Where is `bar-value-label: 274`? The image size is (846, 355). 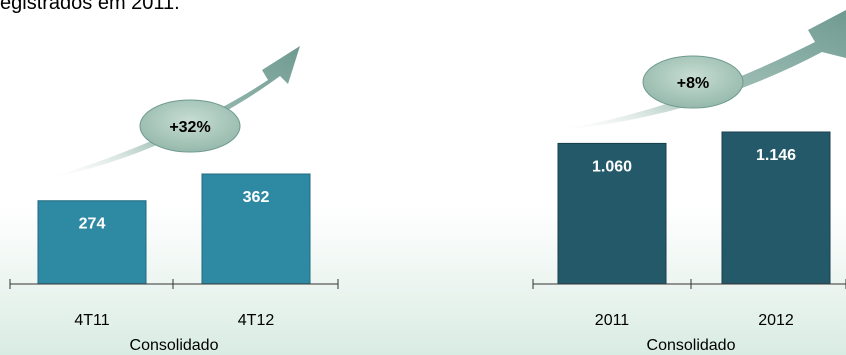
bar-value-label: 274 is located at coordinates (92, 224).